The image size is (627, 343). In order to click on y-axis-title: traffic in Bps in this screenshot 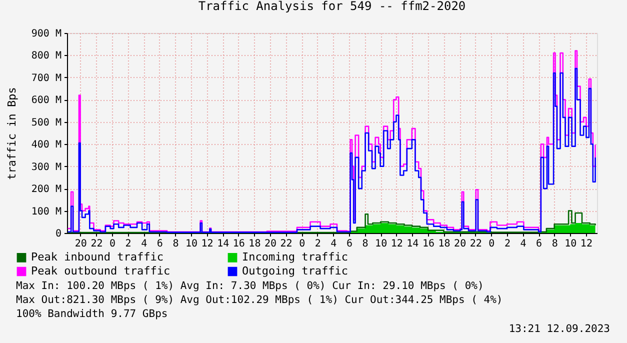, I will do `click(12, 133)`.